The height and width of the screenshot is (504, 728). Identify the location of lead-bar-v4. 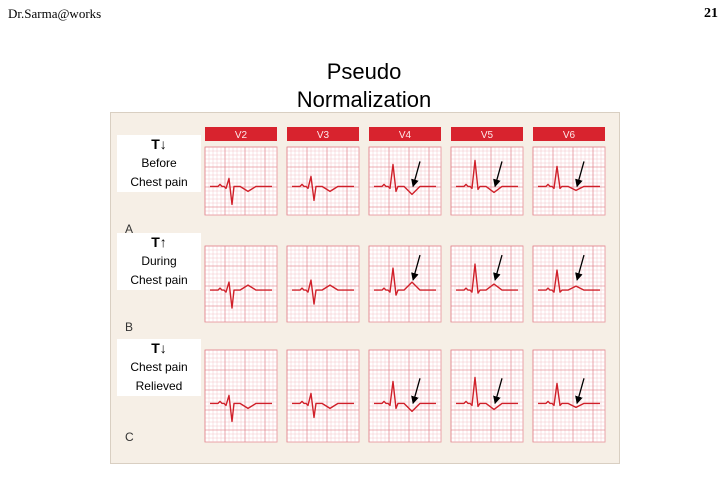
(405, 134).